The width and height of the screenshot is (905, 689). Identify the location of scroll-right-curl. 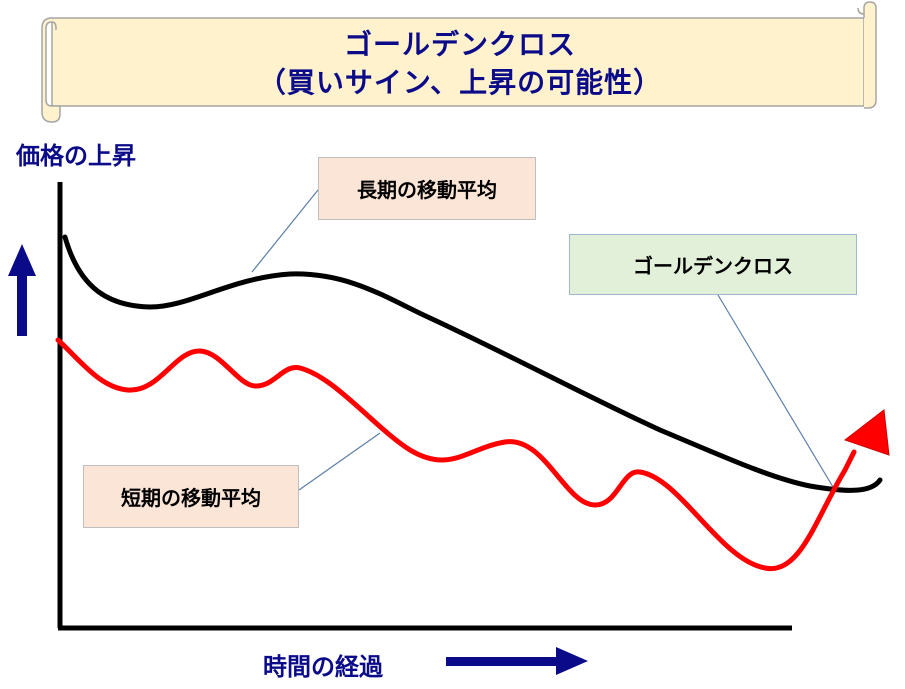
(867, 55).